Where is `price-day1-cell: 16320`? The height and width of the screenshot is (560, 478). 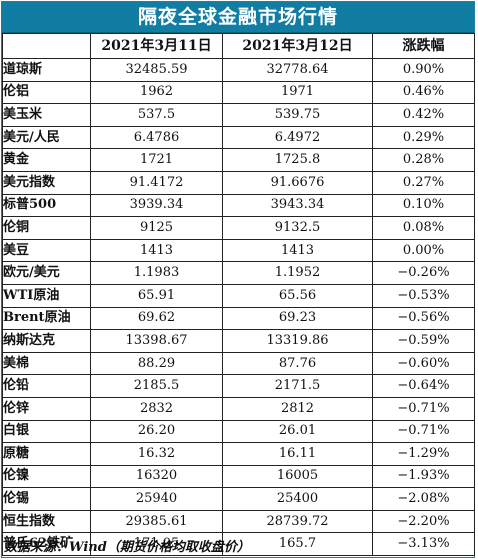
price-day1-cell: 16320 is located at coordinates (156, 476).